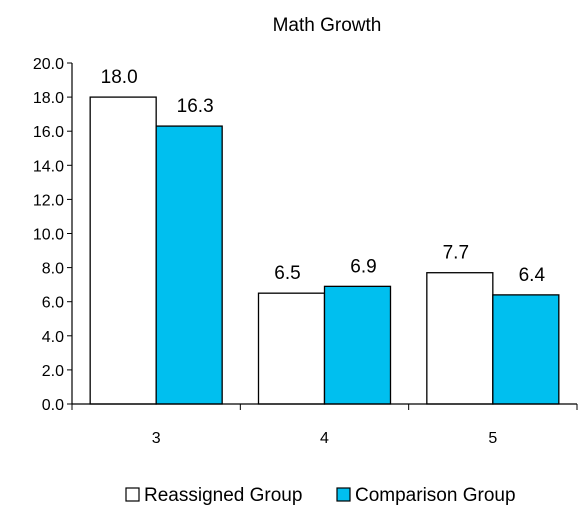  I want to click on data-label: 18.0, so click(119, 77).